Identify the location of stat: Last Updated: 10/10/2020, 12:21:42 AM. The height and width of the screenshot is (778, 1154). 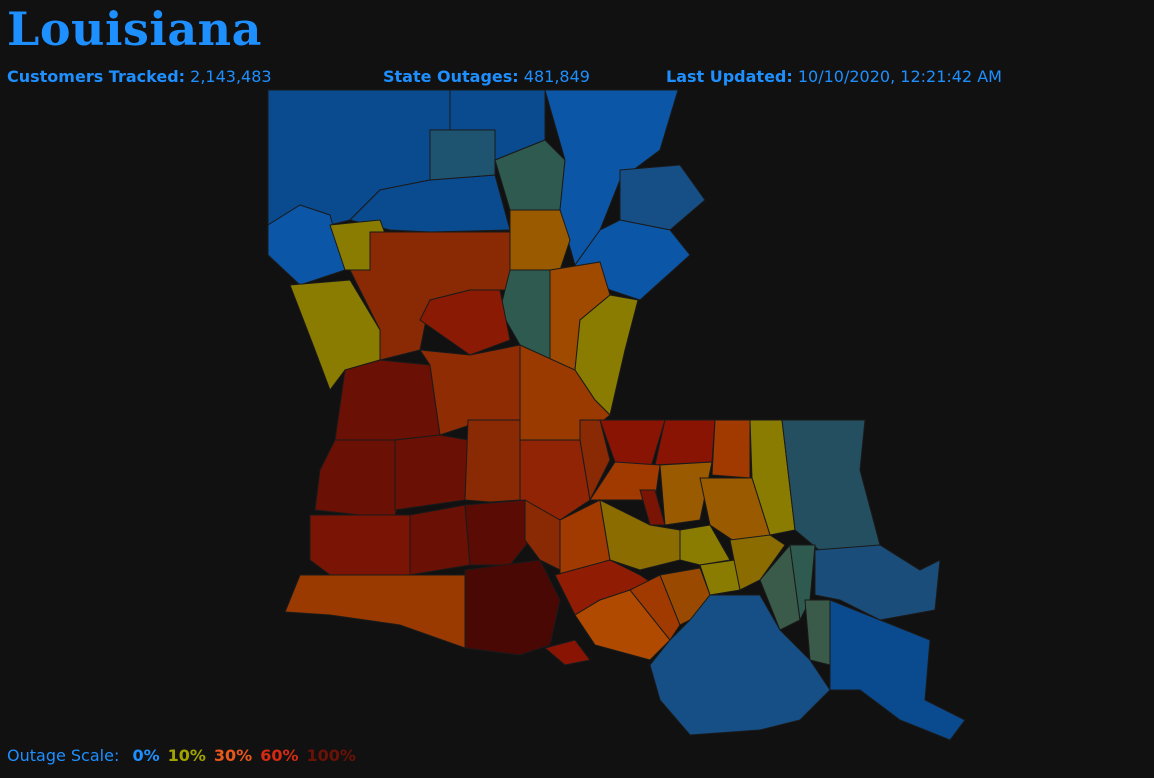
(834, 76).